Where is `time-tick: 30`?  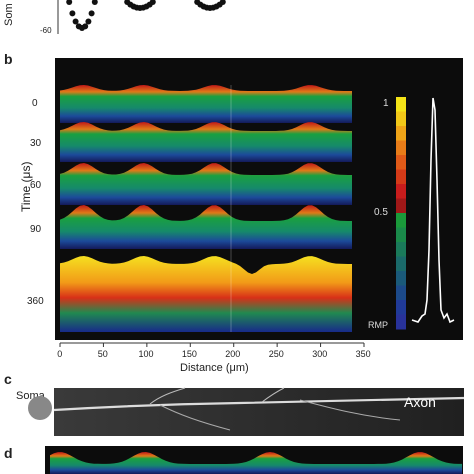
time-tick: 30 is located at coordinates (36, 143).